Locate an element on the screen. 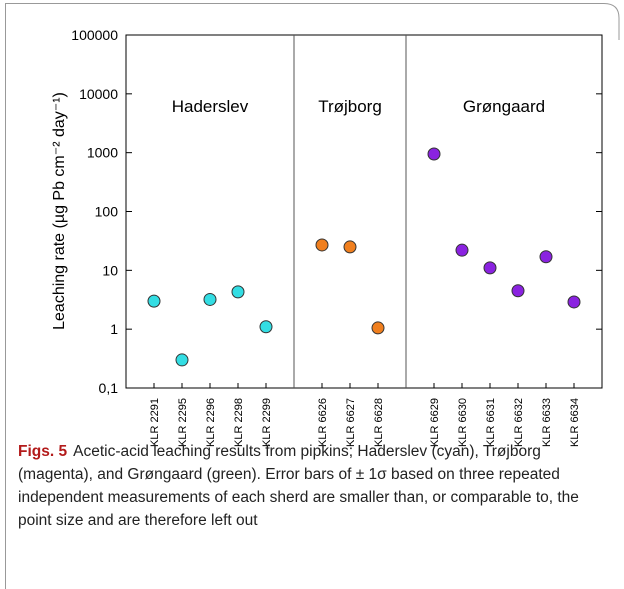  x-tick-label: KLR 2296 is located at coordinates (211, 422).